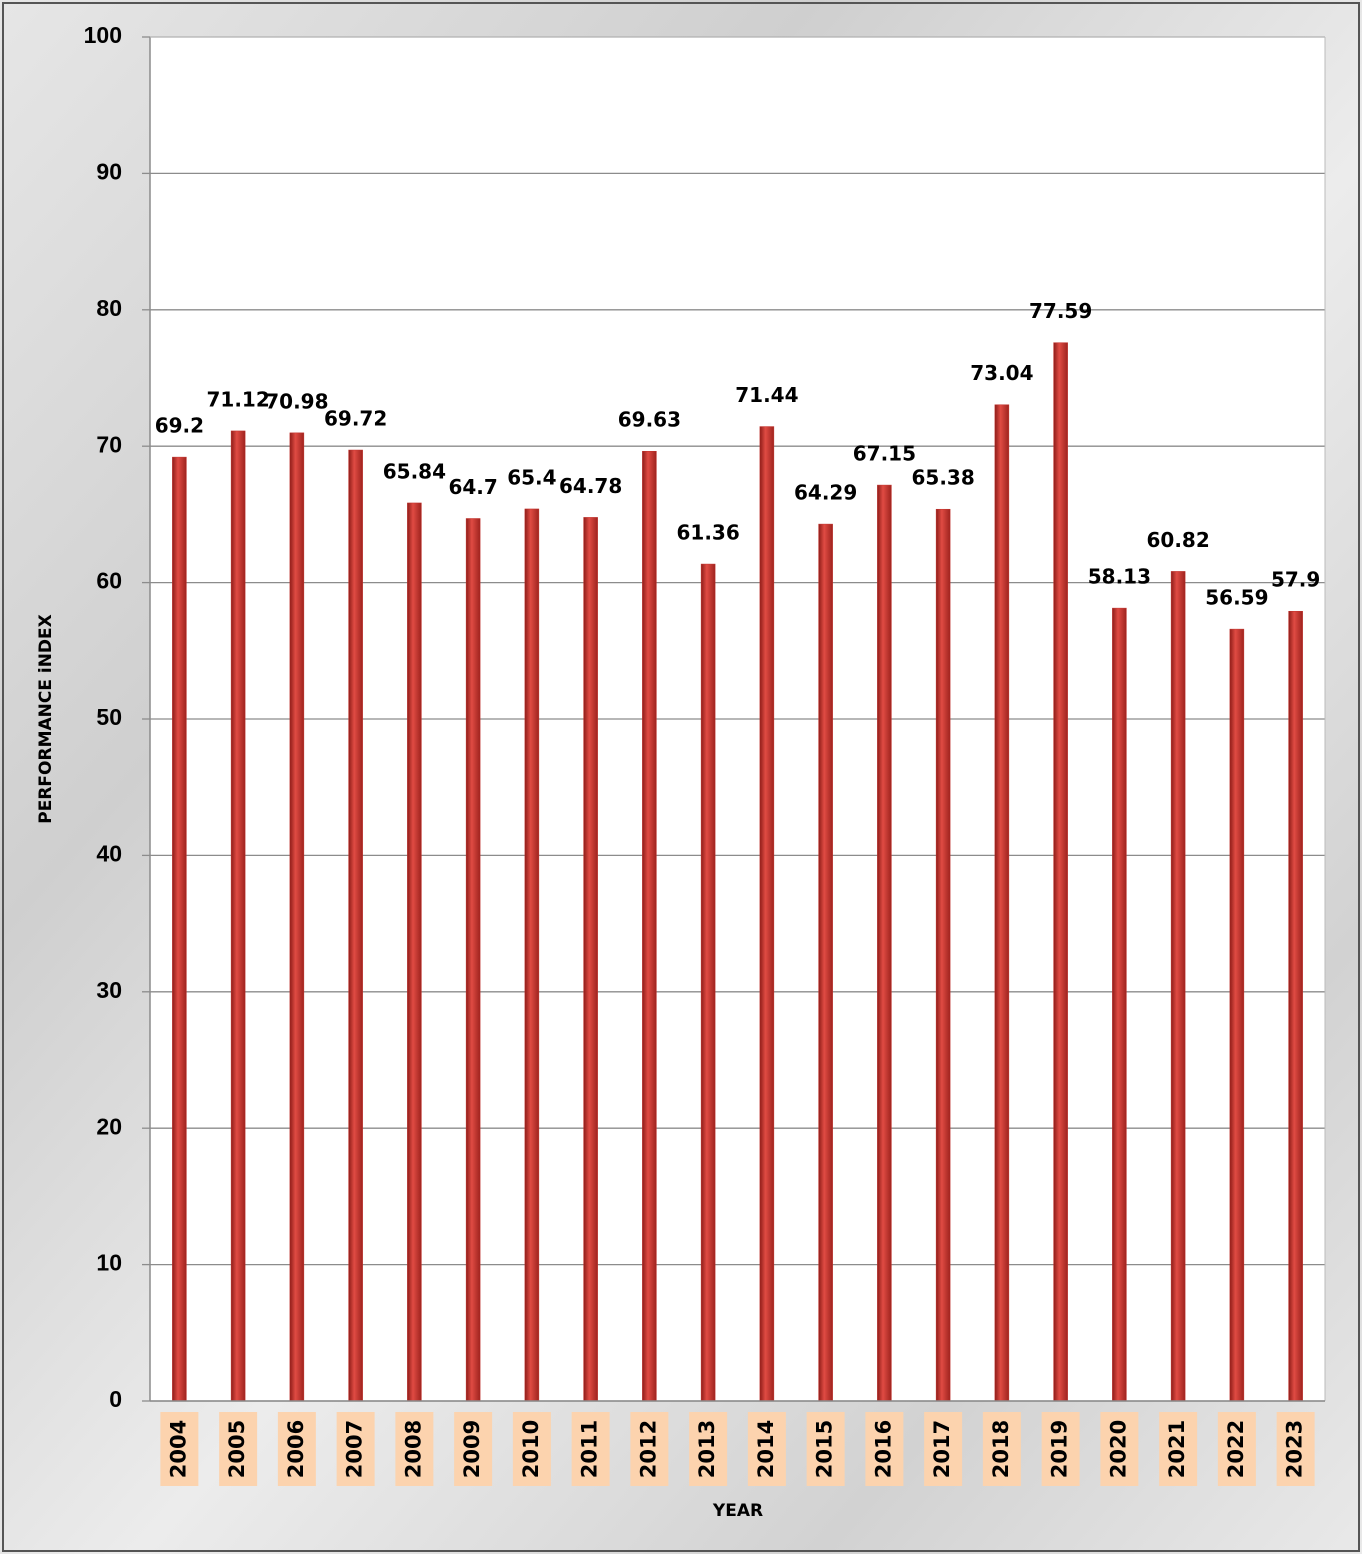  I want to click on value-label: 67.15, so click(884, 454).